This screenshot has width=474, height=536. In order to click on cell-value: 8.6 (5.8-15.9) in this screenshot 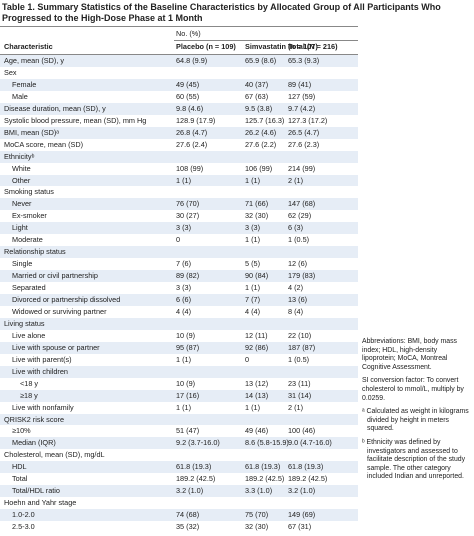, I will do `click(267, 443)`.